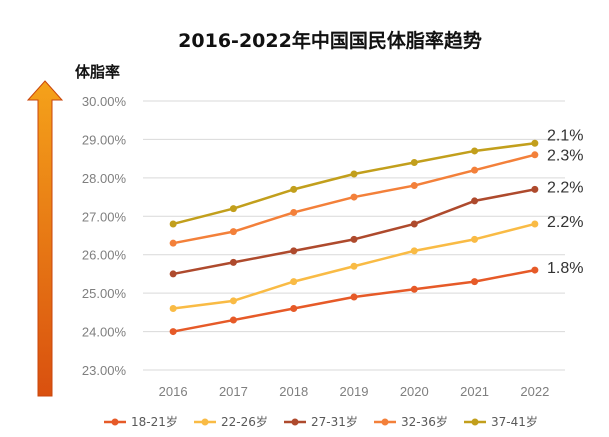 This screenshot has height=437, width=609. What do you see at coordinates (565, 155) in the screenshot?
I see `end-value-label: 2.3%` at bounding box center [565, 155].